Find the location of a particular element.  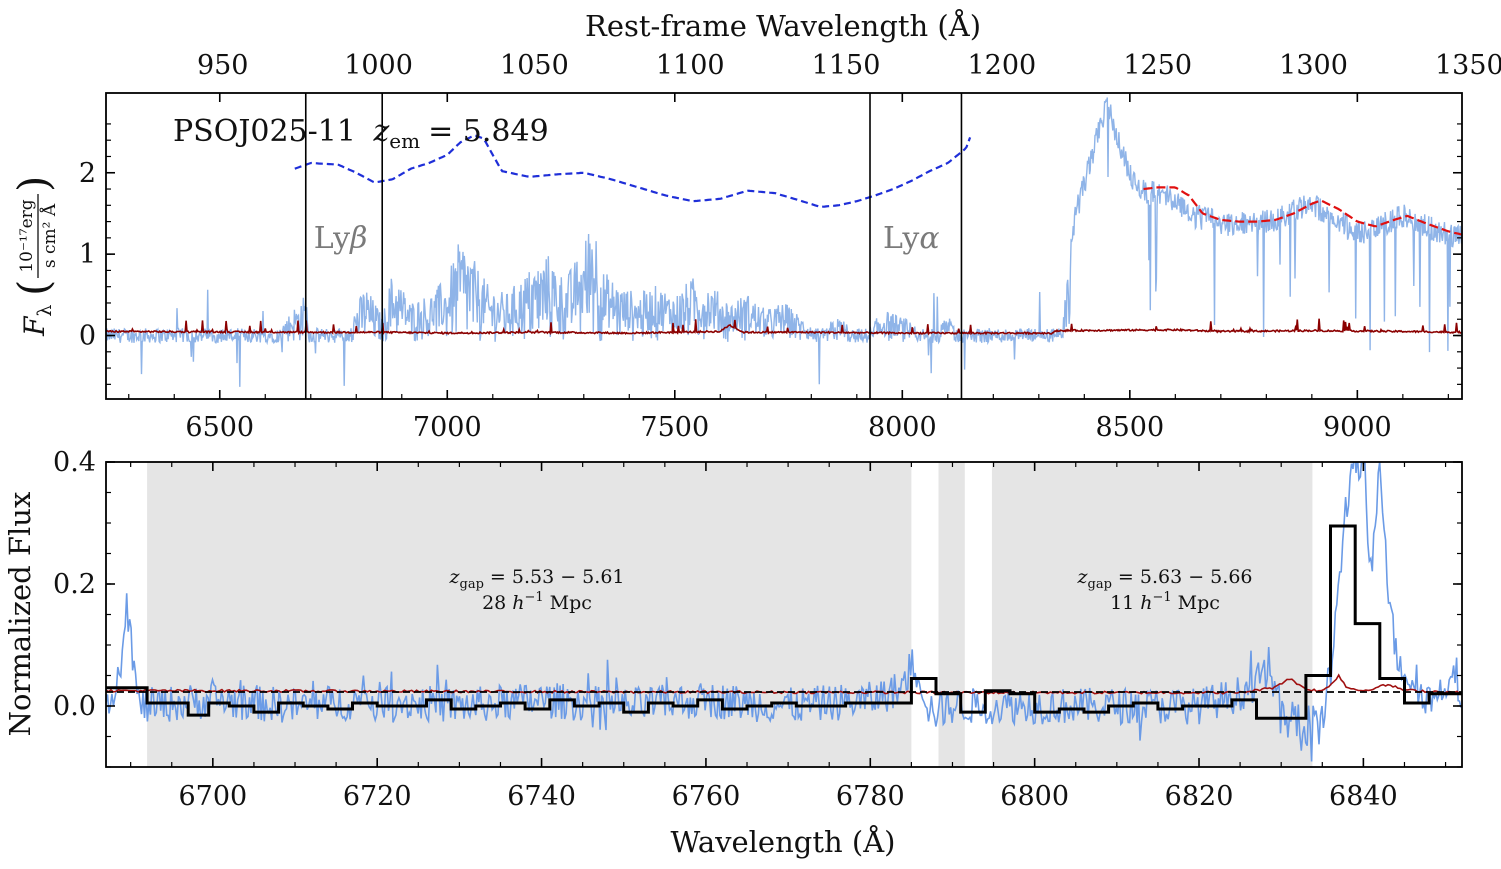

rest-tick-label: 1050 is located at coordinates (534, 65).